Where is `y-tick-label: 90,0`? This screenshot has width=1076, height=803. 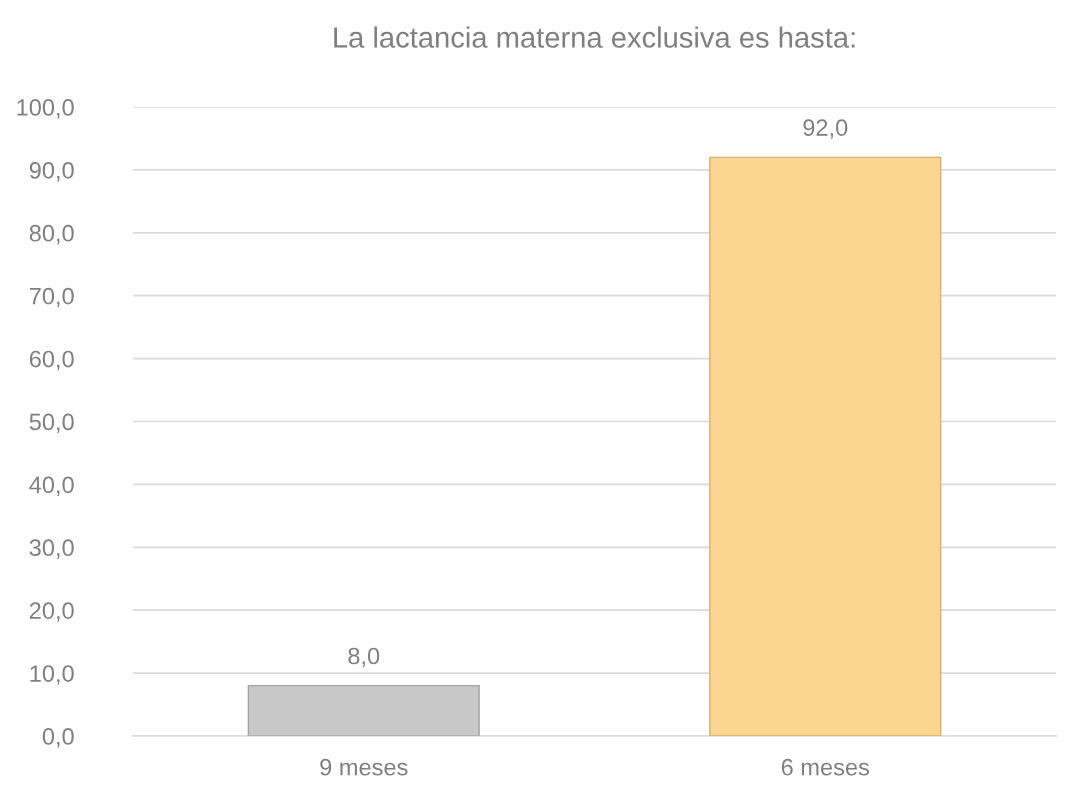
y-tick-label: 90,0 is located at coordinates (51, 171).